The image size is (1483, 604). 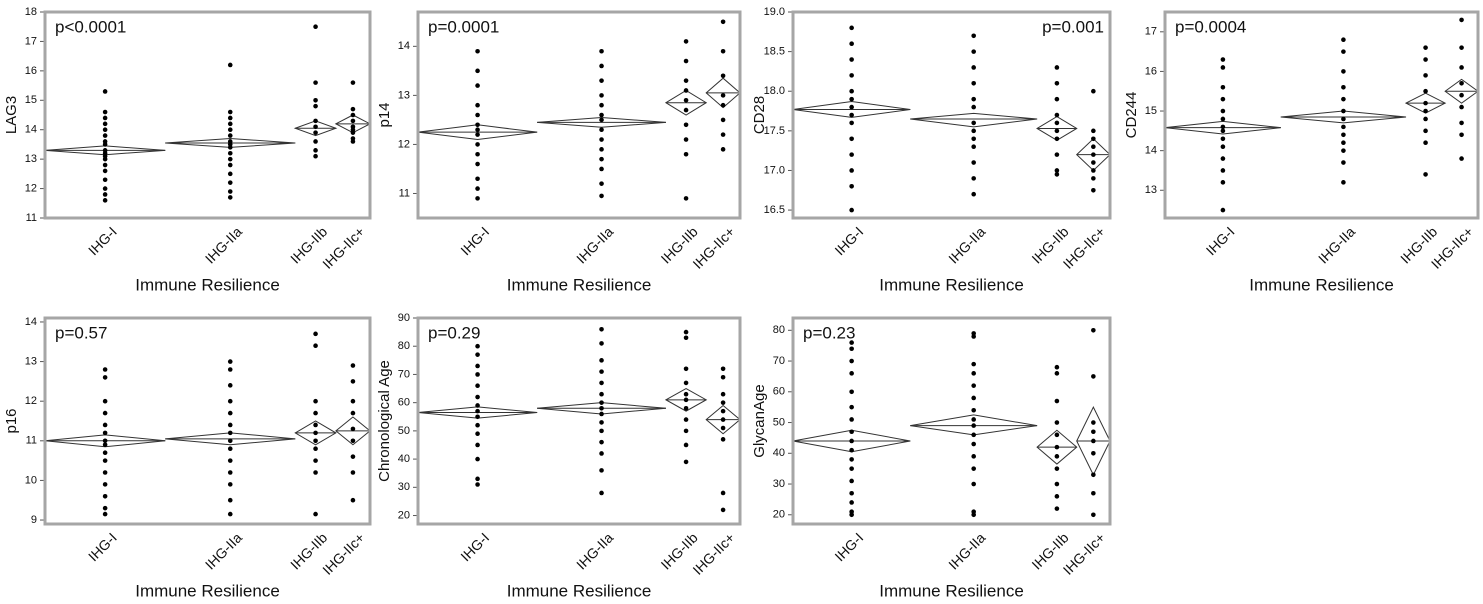 What do you see at coordinates (404, 144) in the screenshot?
I see `y-tick-label: 12` at bounding box center [404, 144].